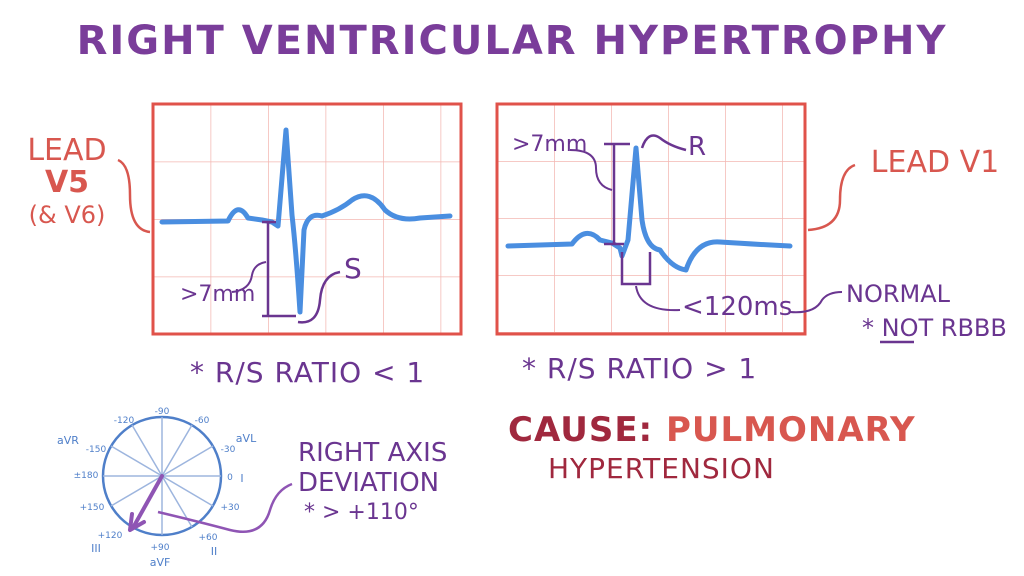  Describe the element at coordinates (898, 294) in the screenshot. I see `normal-label: NORMAL` at that location.